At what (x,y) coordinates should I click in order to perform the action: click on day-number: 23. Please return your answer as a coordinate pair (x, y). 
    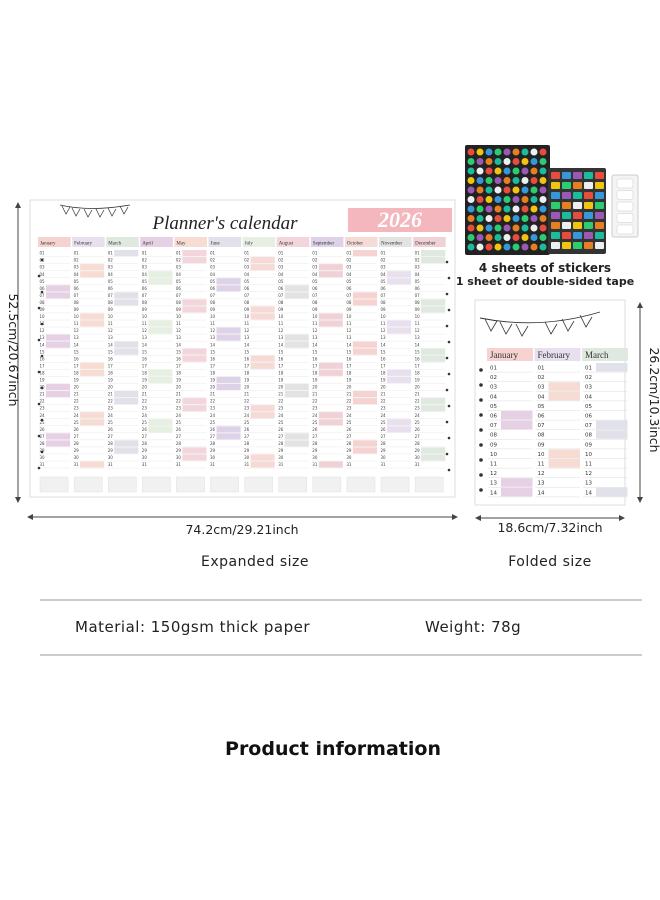
    Looking at the image, I should click on (77, 408).